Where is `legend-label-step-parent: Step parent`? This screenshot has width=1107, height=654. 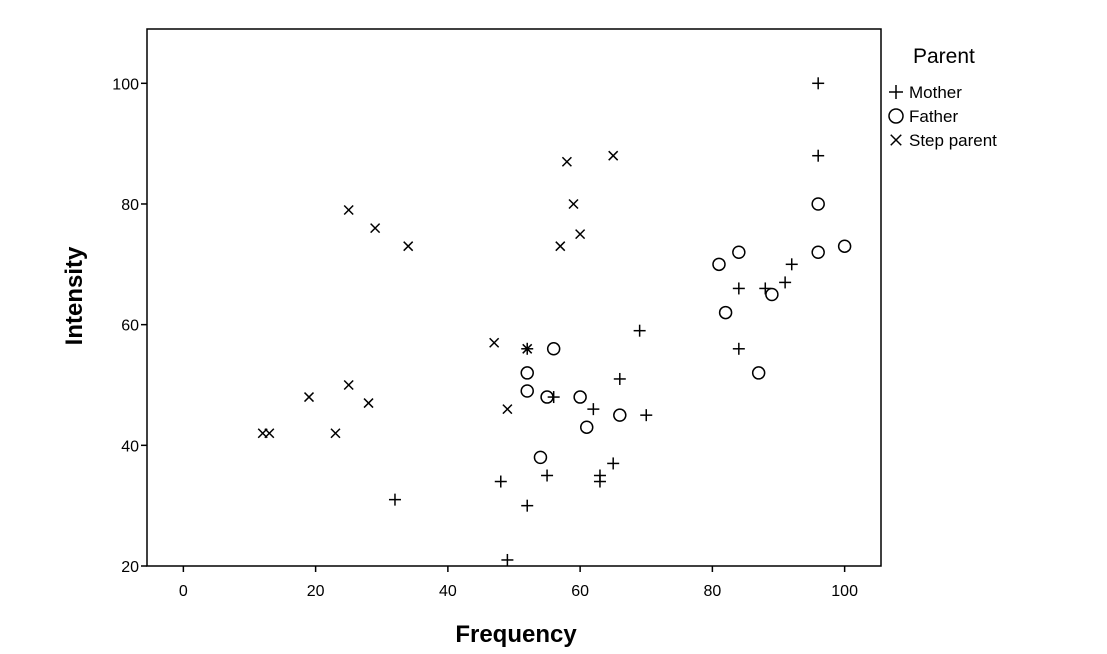 legend-label-step-parent: Step parent is located at coordinates (953, 140).